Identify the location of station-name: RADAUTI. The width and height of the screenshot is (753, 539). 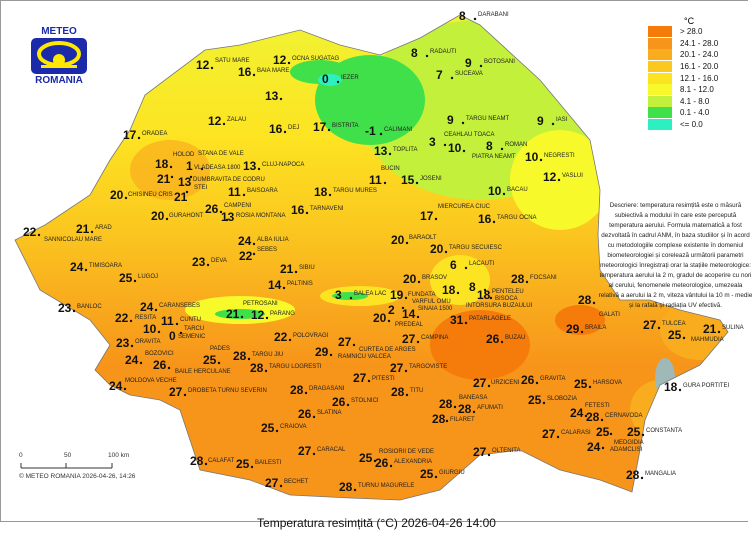
(443, 52).